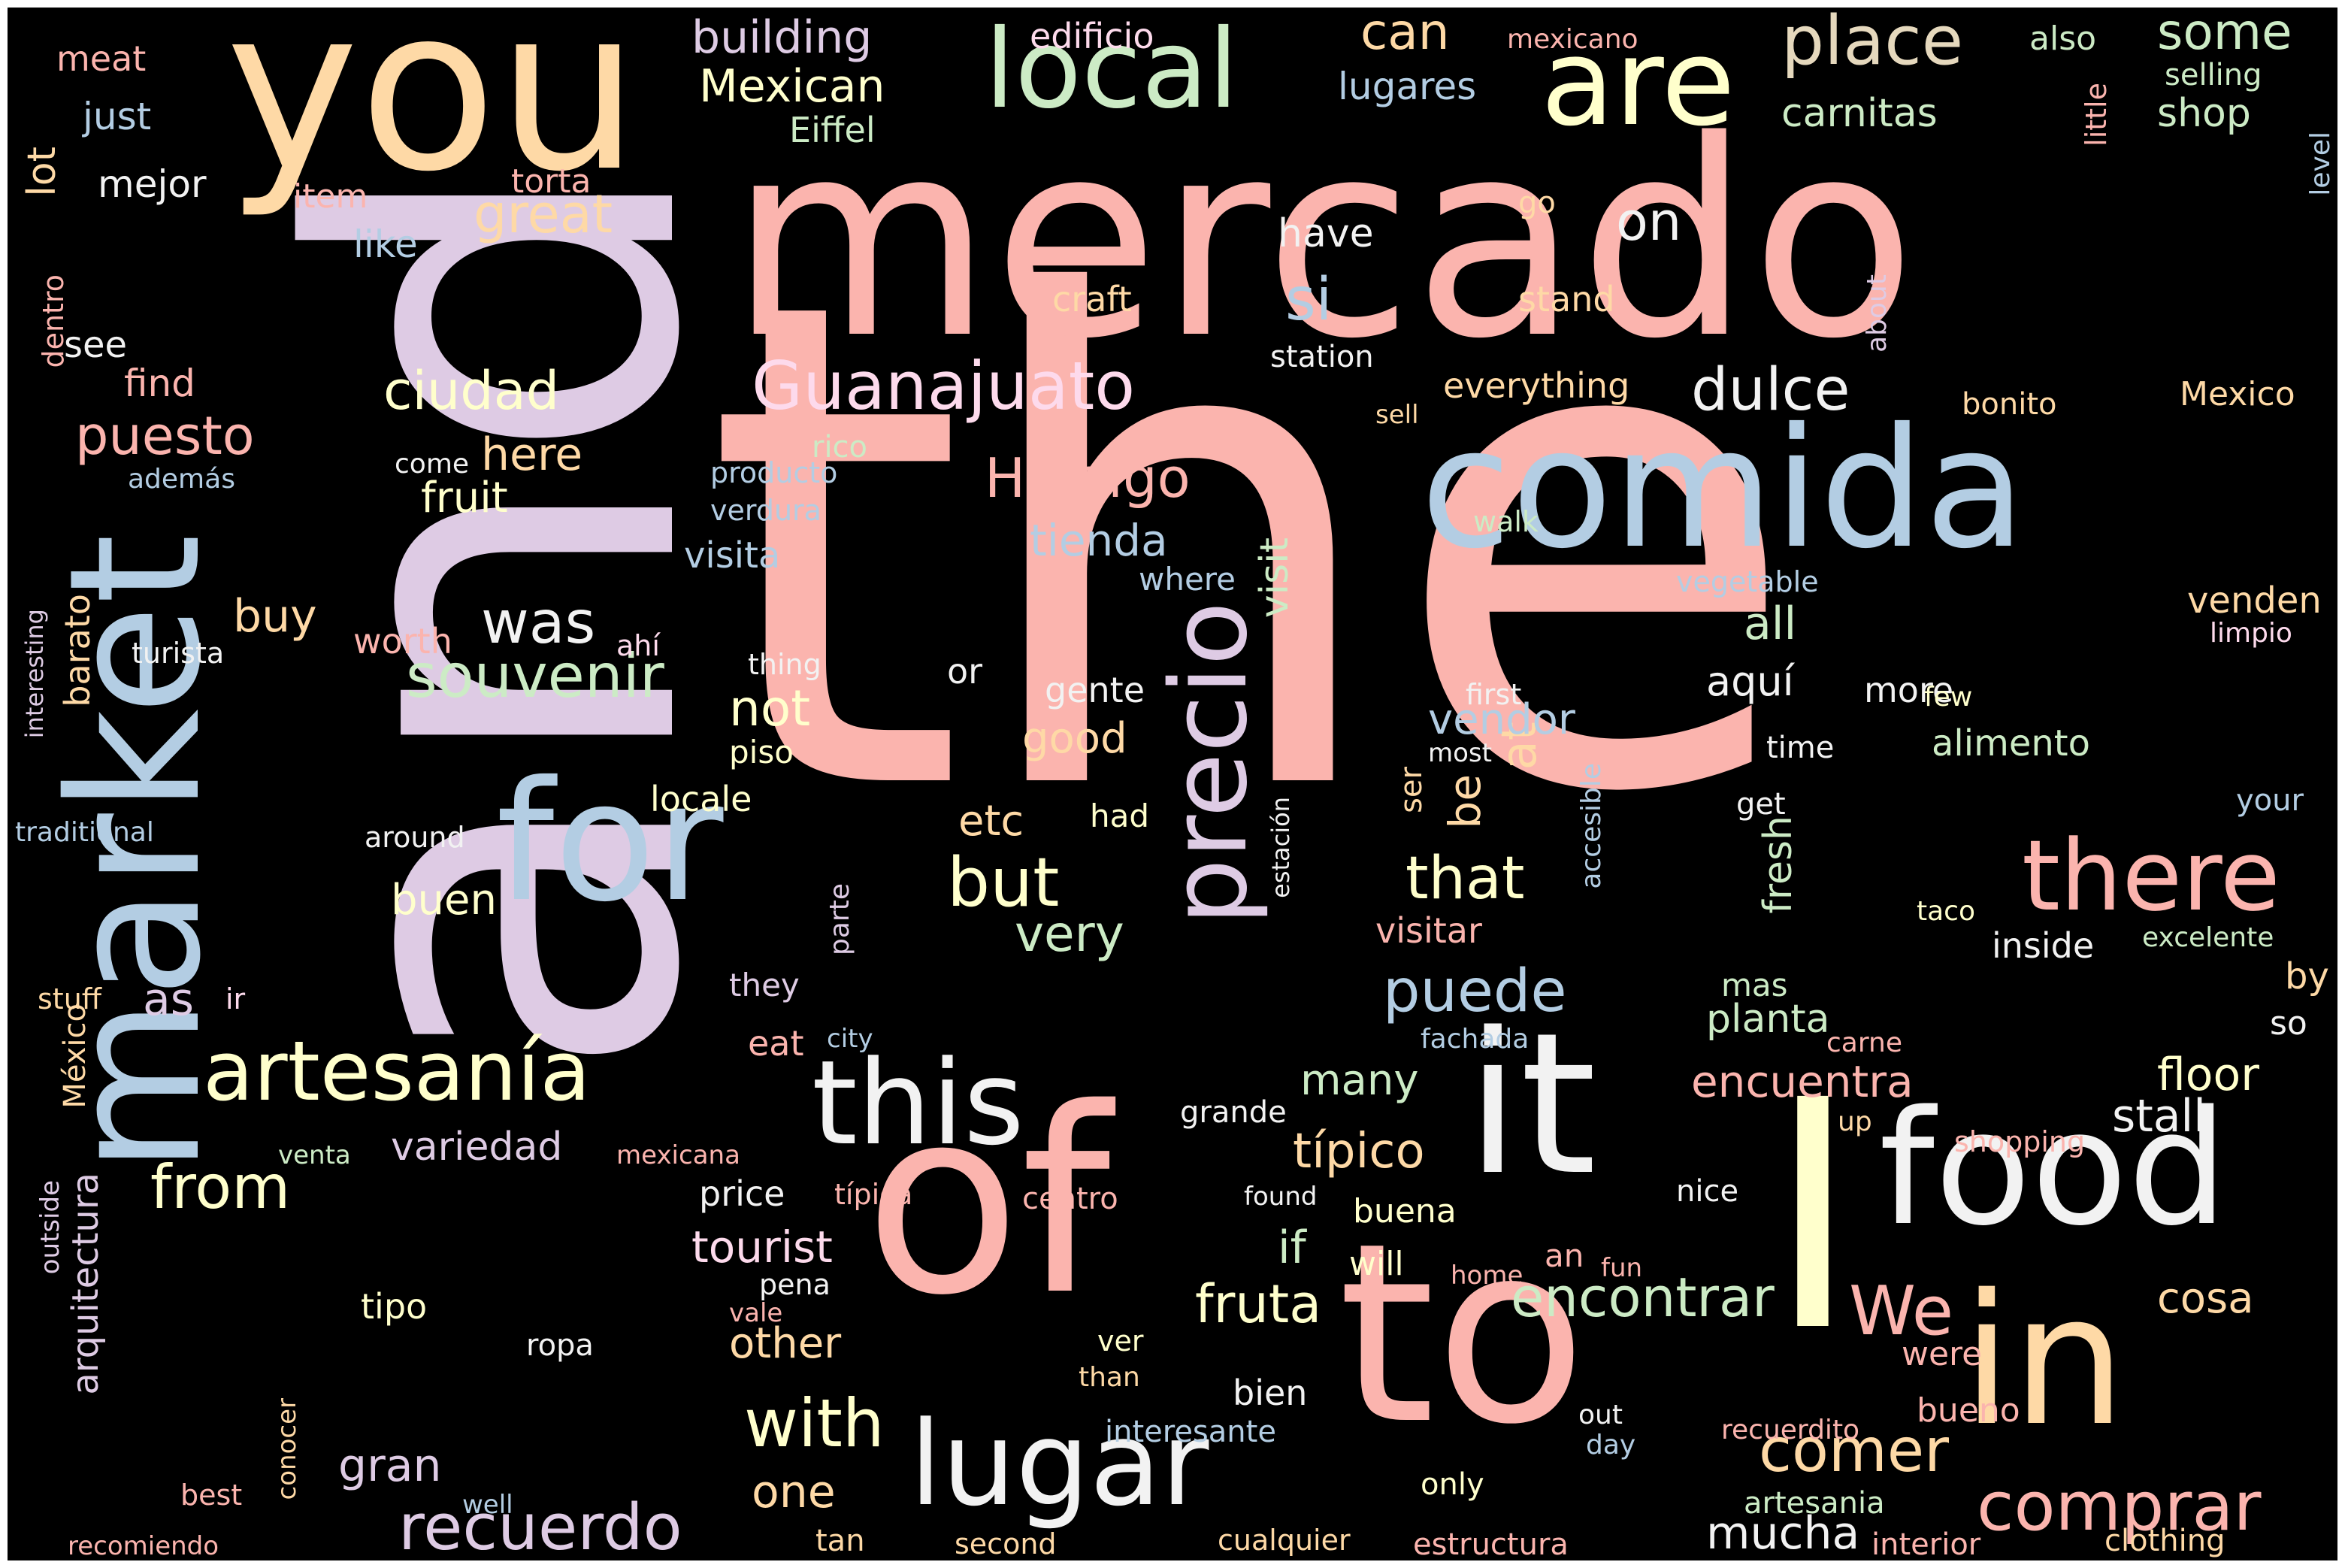 The width and height of the screenshot is (2345, 1568). Describe the element at coordinates (1803, 1081) in the screenshot. I see `word: encuentra` at that location.